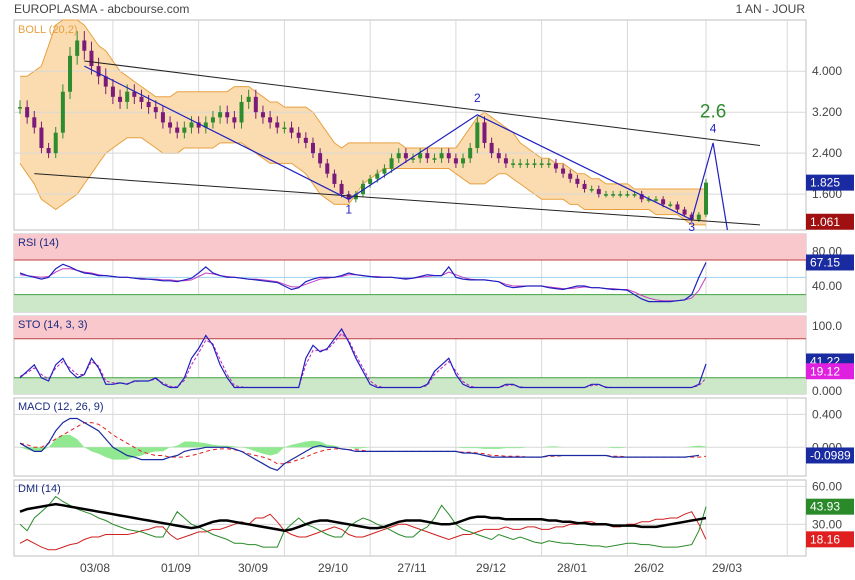  I want to click on x-tick-label: 29/12, so click(491, 568).